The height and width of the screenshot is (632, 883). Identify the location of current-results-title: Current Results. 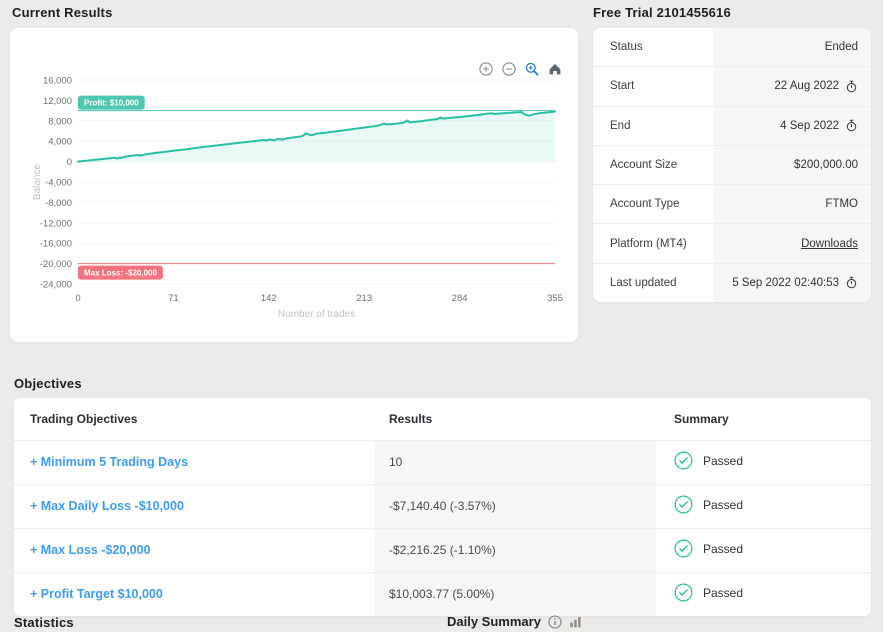
(62, 12).